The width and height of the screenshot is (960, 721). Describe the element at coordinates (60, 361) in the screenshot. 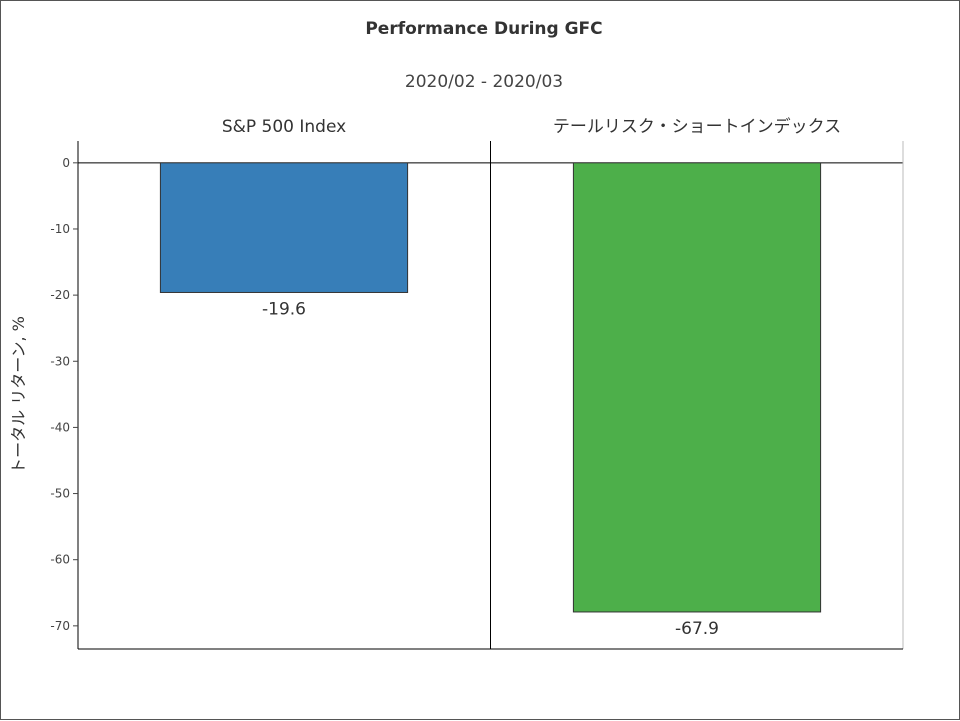

I see `y-tick-label-3: -30` at that location.